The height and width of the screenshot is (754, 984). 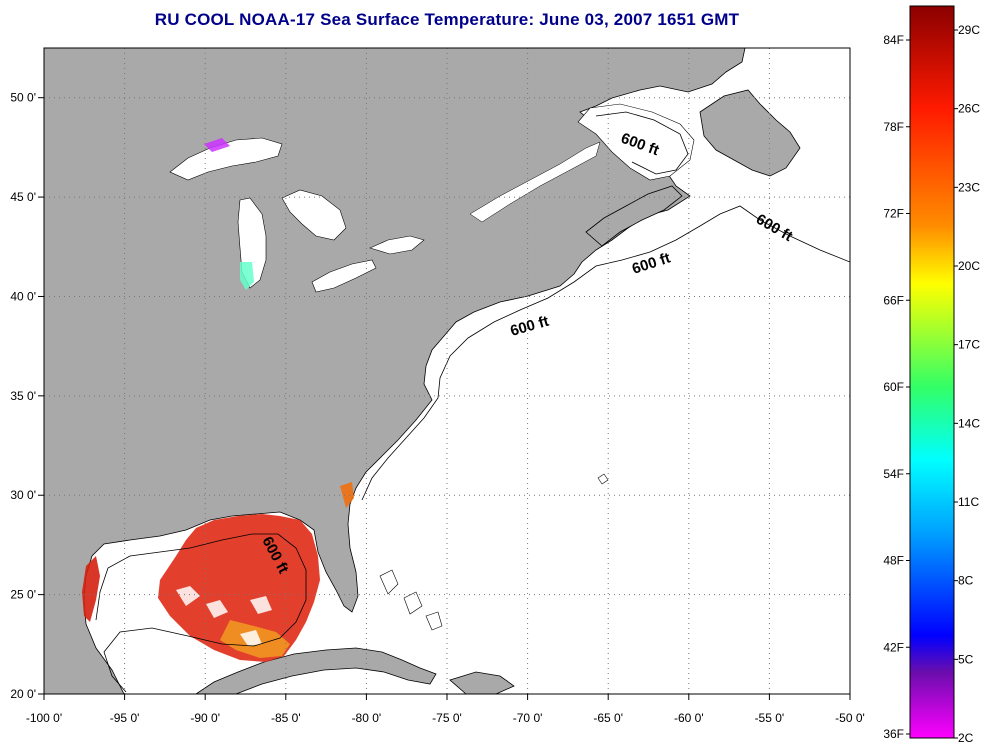 I want to click on colorbar-c-label: 2C, so click(x=966, y=738).